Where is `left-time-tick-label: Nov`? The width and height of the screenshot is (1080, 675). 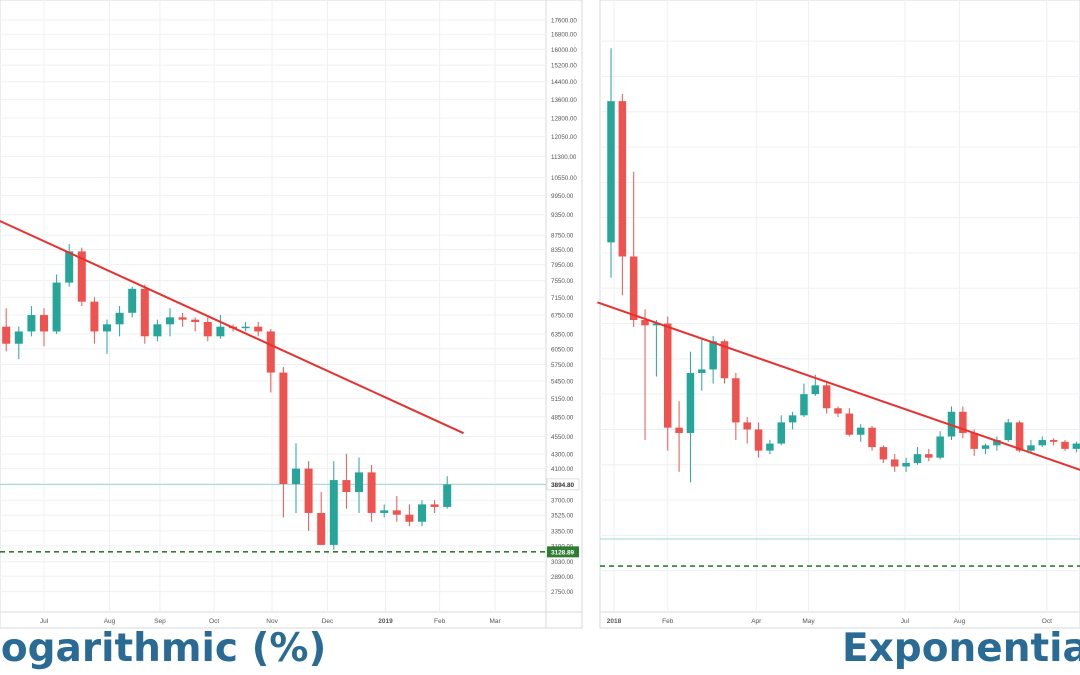 left-time-tick-label: Nov is located at coordinates (272, 621).